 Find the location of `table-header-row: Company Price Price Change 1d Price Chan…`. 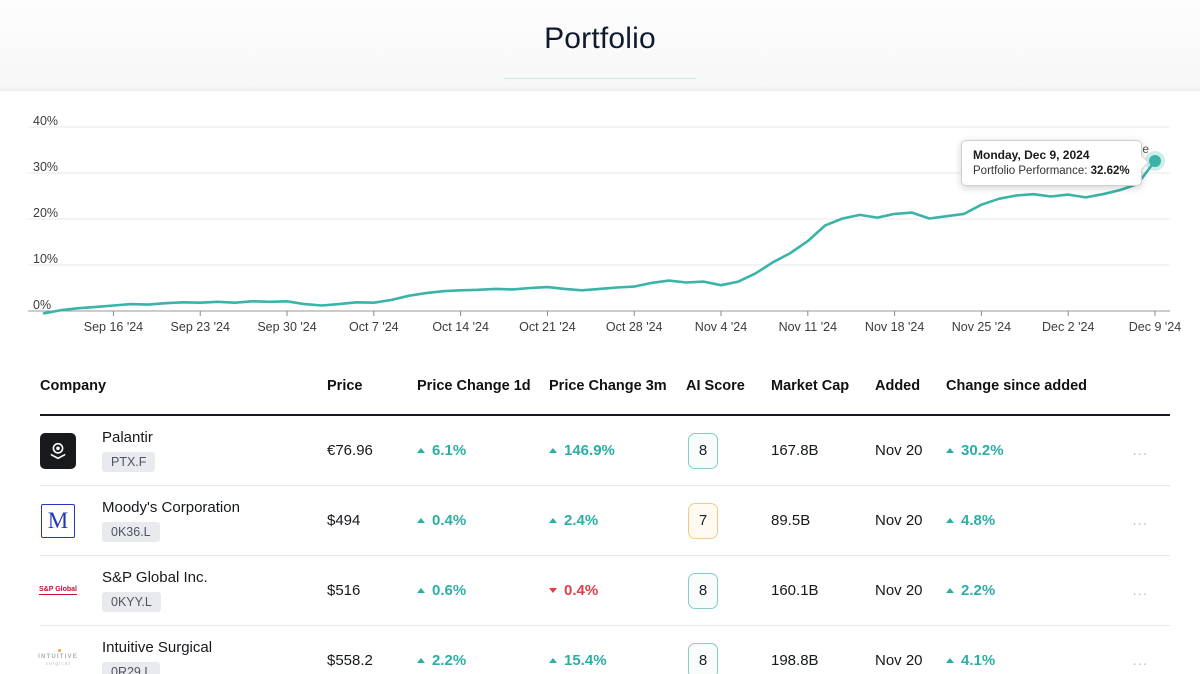

table-header-row: Company Price Price Change 1d Price Chan… is located at coordinates (605, 397).